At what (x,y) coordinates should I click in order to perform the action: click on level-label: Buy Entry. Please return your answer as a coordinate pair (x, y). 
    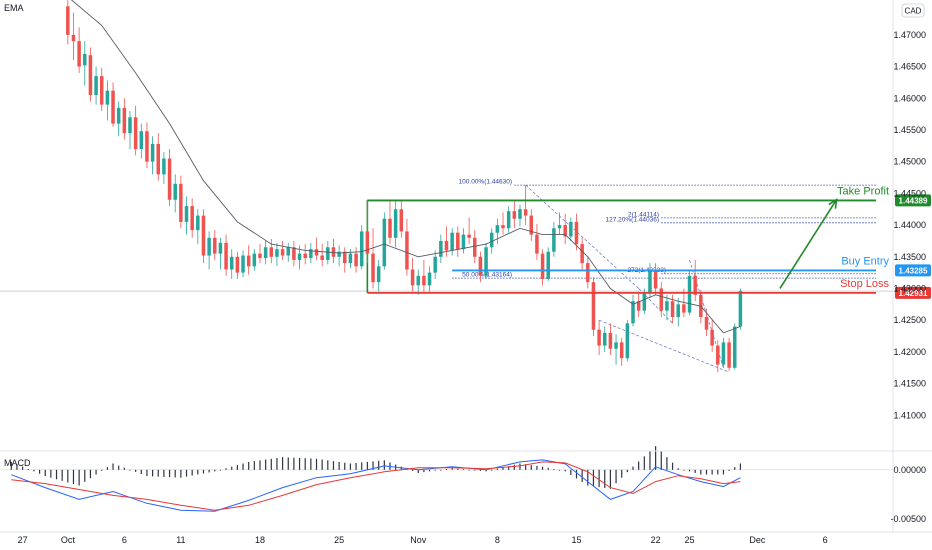
    Looking at the image, I should click on (865, 261).